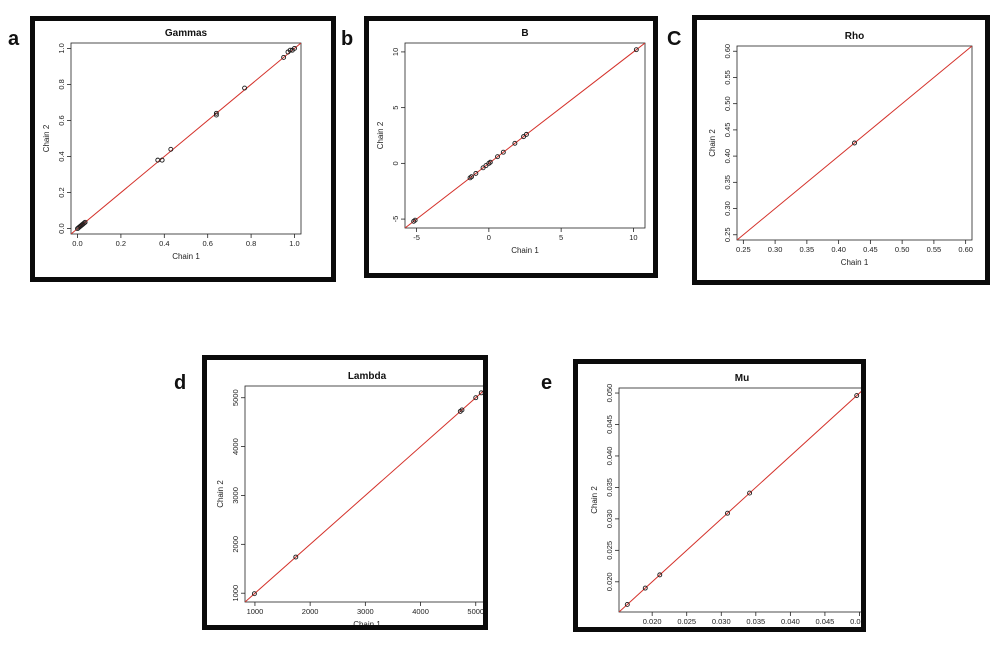 This screenshot has width=1000, height=648. I want to click on x-tick-label: 5000, so click(475, 611).